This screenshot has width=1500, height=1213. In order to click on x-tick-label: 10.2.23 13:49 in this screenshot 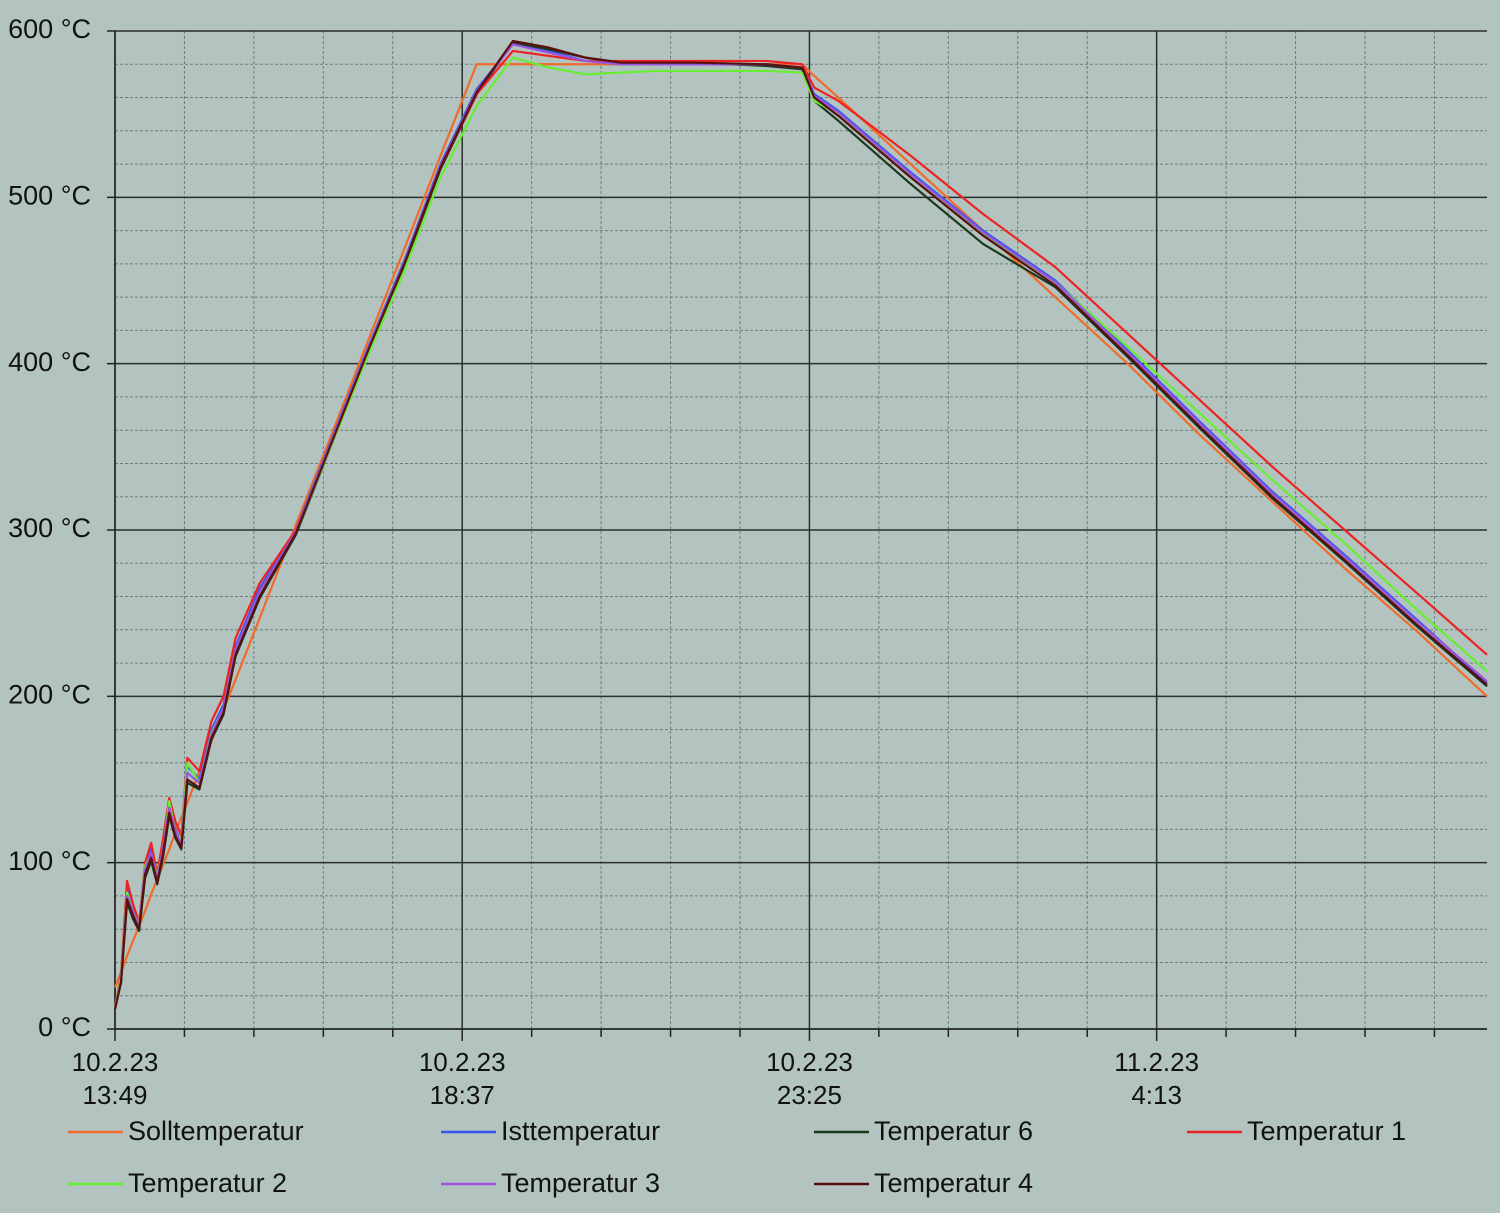, I will do `click(115, 1078)`.